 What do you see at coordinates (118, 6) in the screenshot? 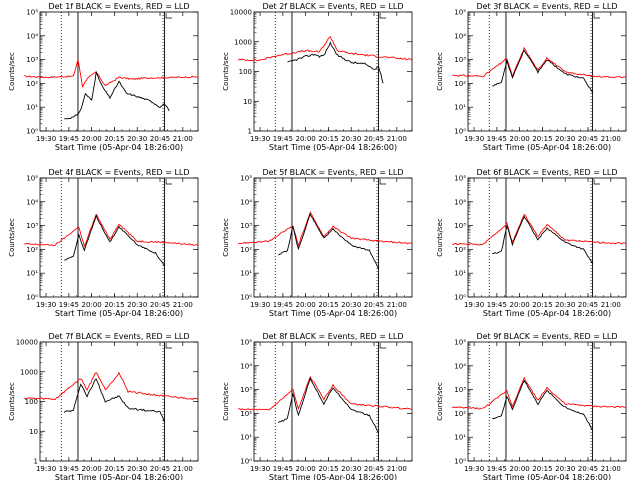
I see `panel-title: Det 1f BLACK = Events, RED = LLD` at bounding box center [118, 6].